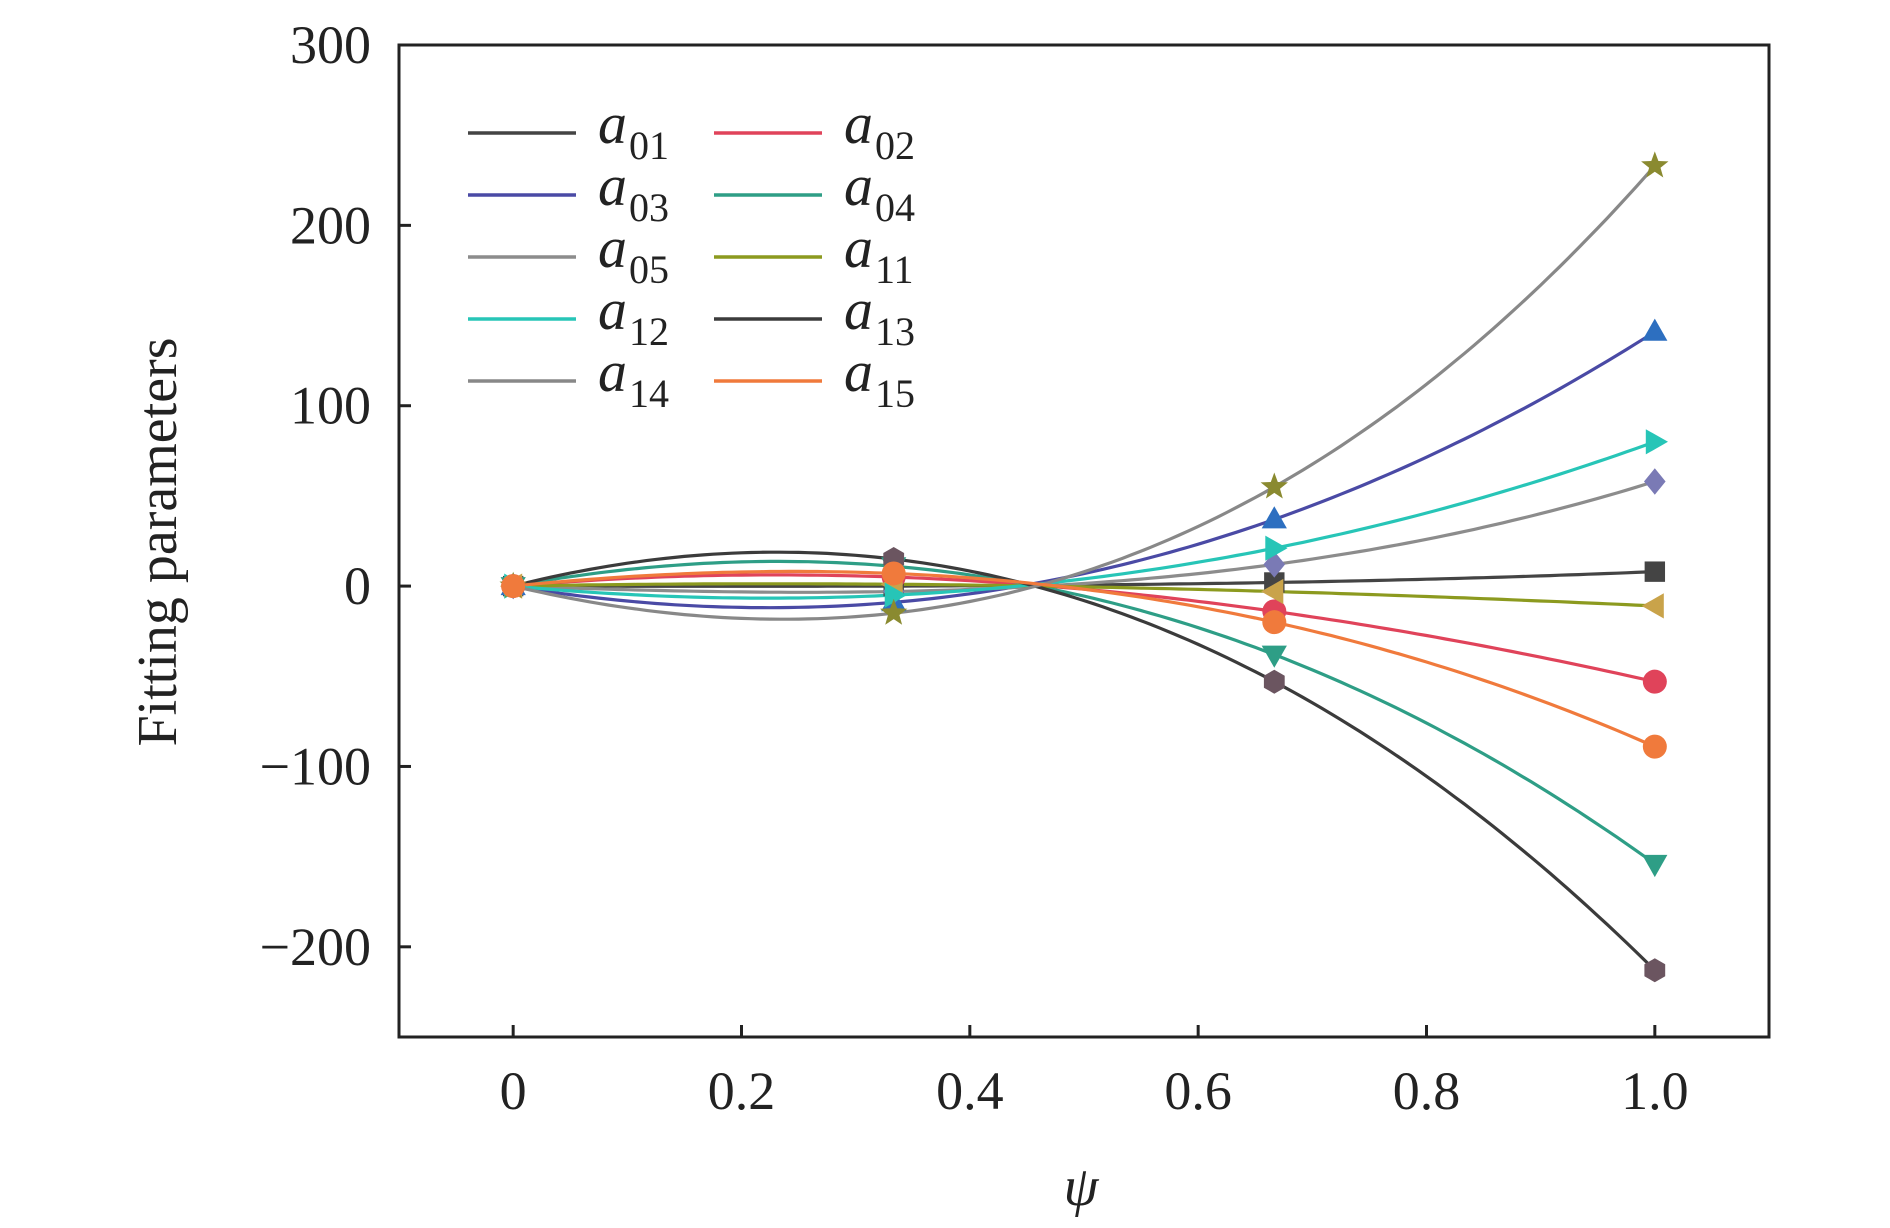 This screenshot has height=1228, width=1890. I want to click on x-tick-label: 0.2, so click(742, 1091).